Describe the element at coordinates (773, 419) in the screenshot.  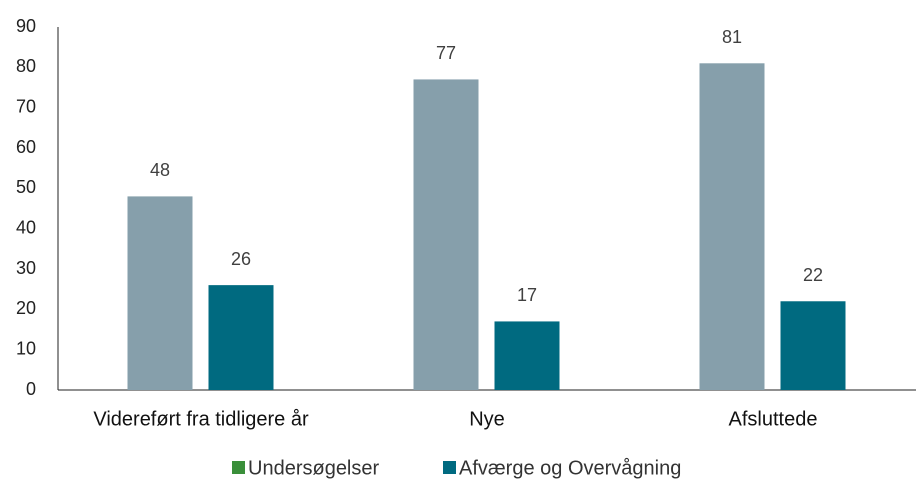
I see `x-tick-label: Afsluttede` at that location.